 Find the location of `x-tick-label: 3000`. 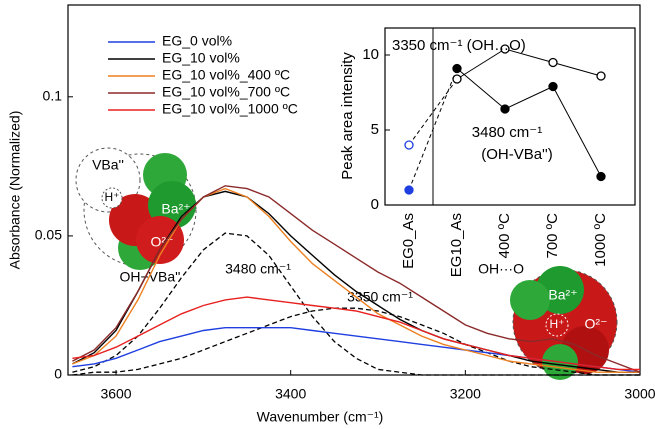

x-tick-label: 3000 is located at coordinates (639, 394).